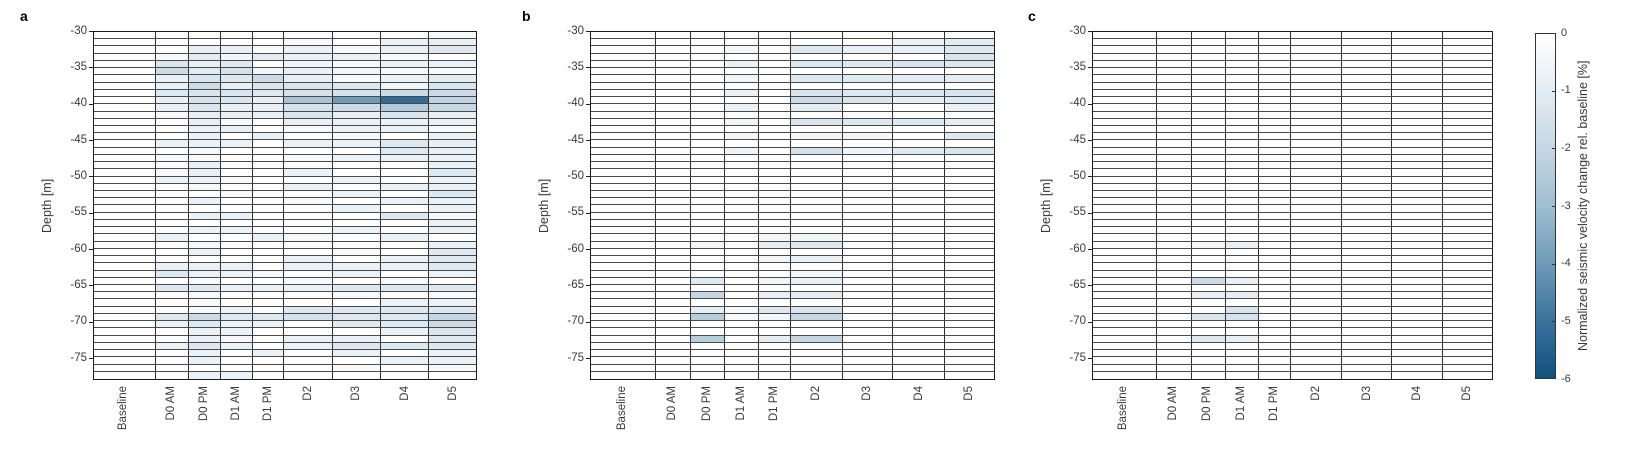  What do you see at coordinates (1077, 284) in the screenshot?
I see `y-tick-label: -65` at bounding box center [1077, 284].